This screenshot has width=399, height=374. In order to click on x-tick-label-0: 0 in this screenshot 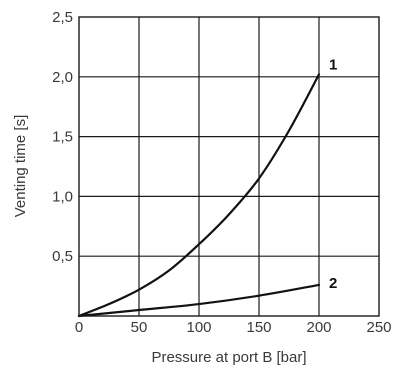, I will do `click(79, 327)`.